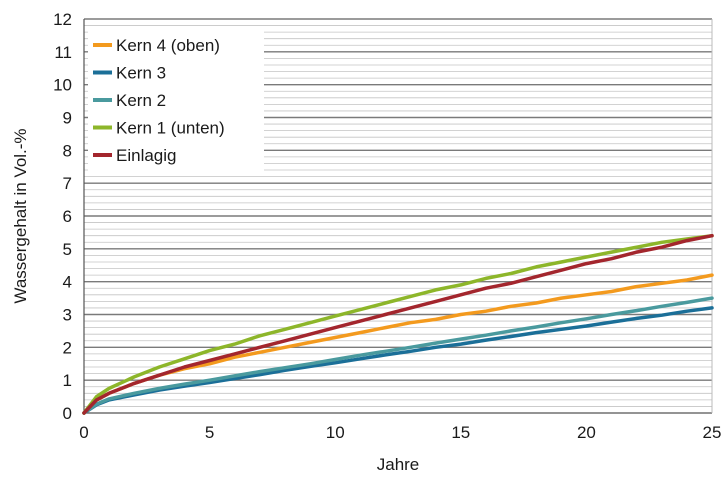  Describe the element at coordinates (83, 432) in the screenshot. I see `x-tick-label: 0` at that location.